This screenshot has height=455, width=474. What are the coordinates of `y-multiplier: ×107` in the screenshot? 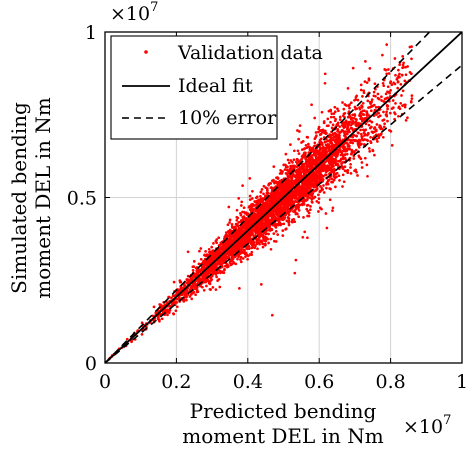 It's located at (134, 12).